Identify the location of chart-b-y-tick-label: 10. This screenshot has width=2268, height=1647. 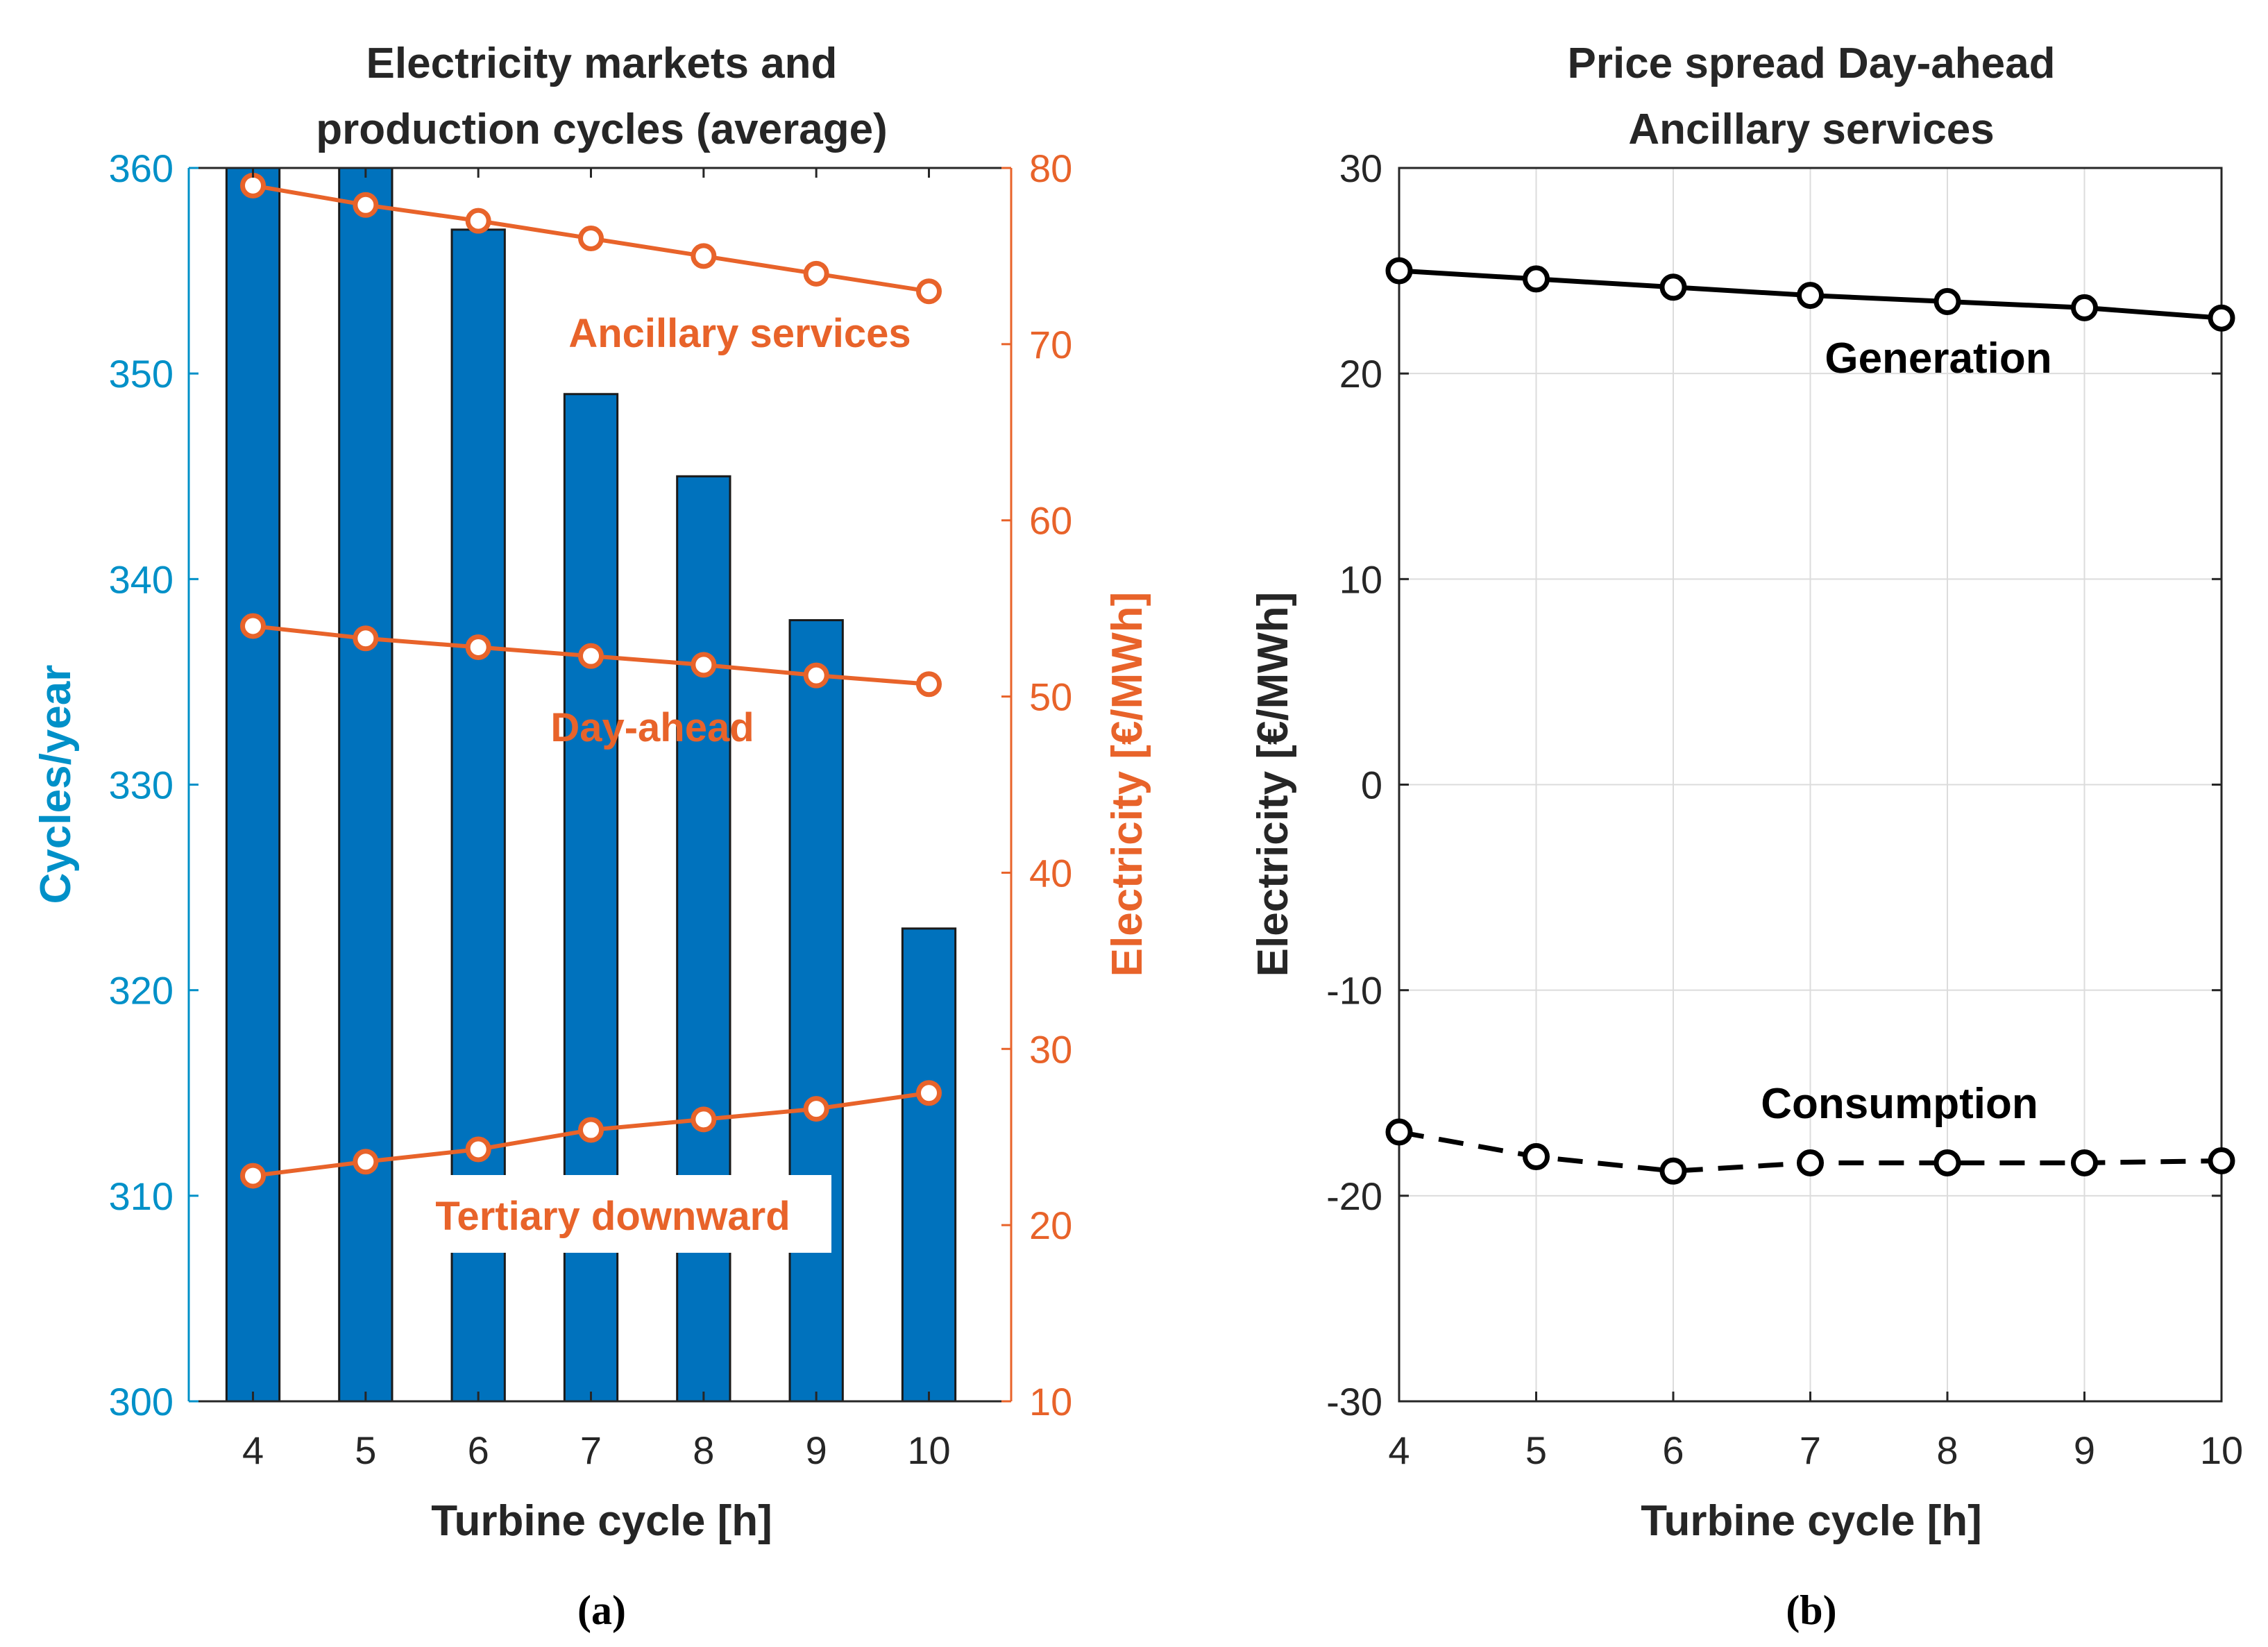
(1360, 579).